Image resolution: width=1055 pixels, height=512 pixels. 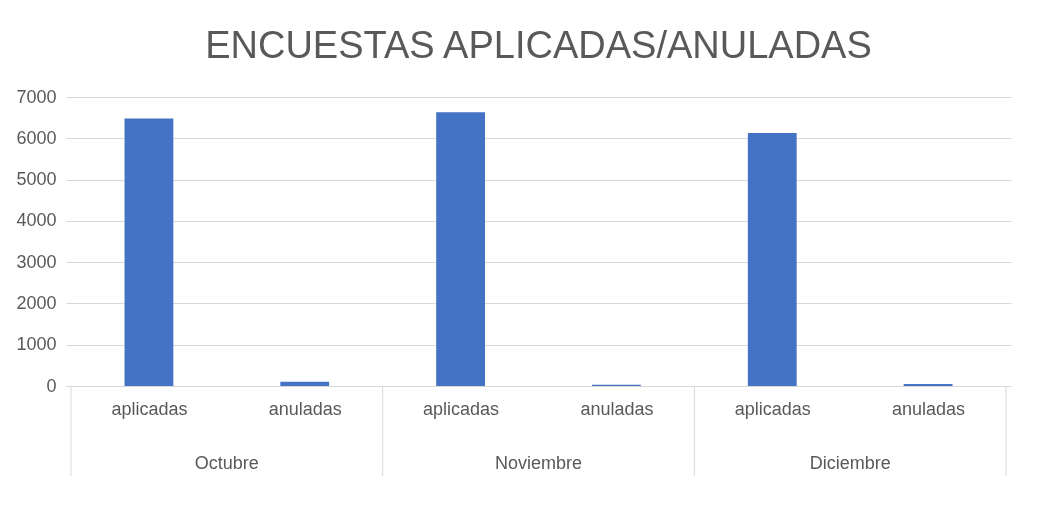 I want to click on y-tick-label: 4000, so click(x=36, y=220).